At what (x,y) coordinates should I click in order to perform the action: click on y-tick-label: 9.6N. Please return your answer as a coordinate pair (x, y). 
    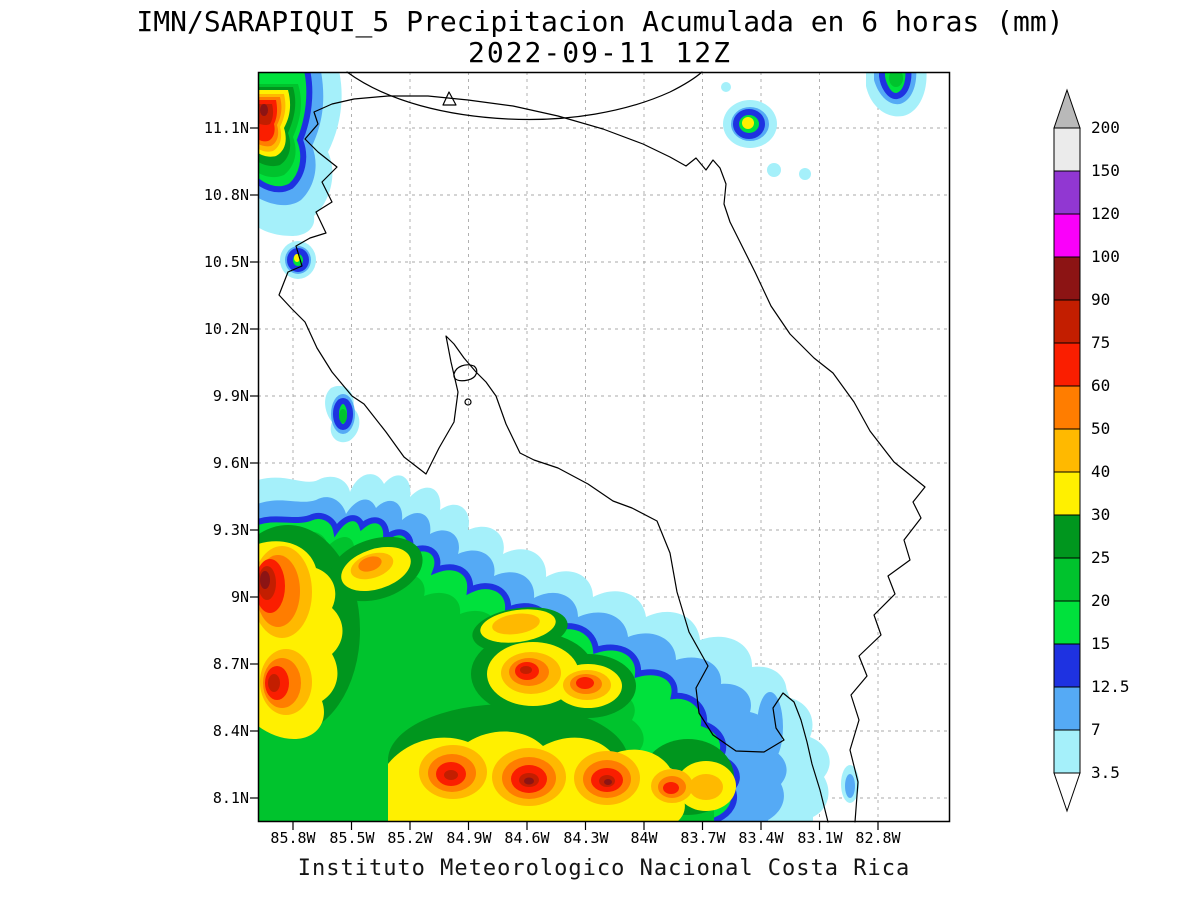
    Looking at the image, I should click on (230, 463).